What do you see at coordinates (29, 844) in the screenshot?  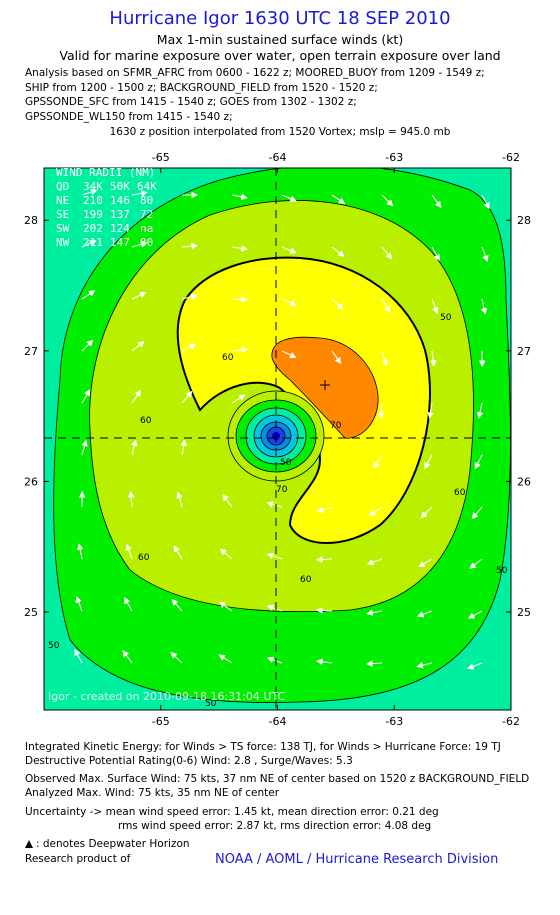 I see `deepwater-triangle-icon` at bounding box center [29, 844].